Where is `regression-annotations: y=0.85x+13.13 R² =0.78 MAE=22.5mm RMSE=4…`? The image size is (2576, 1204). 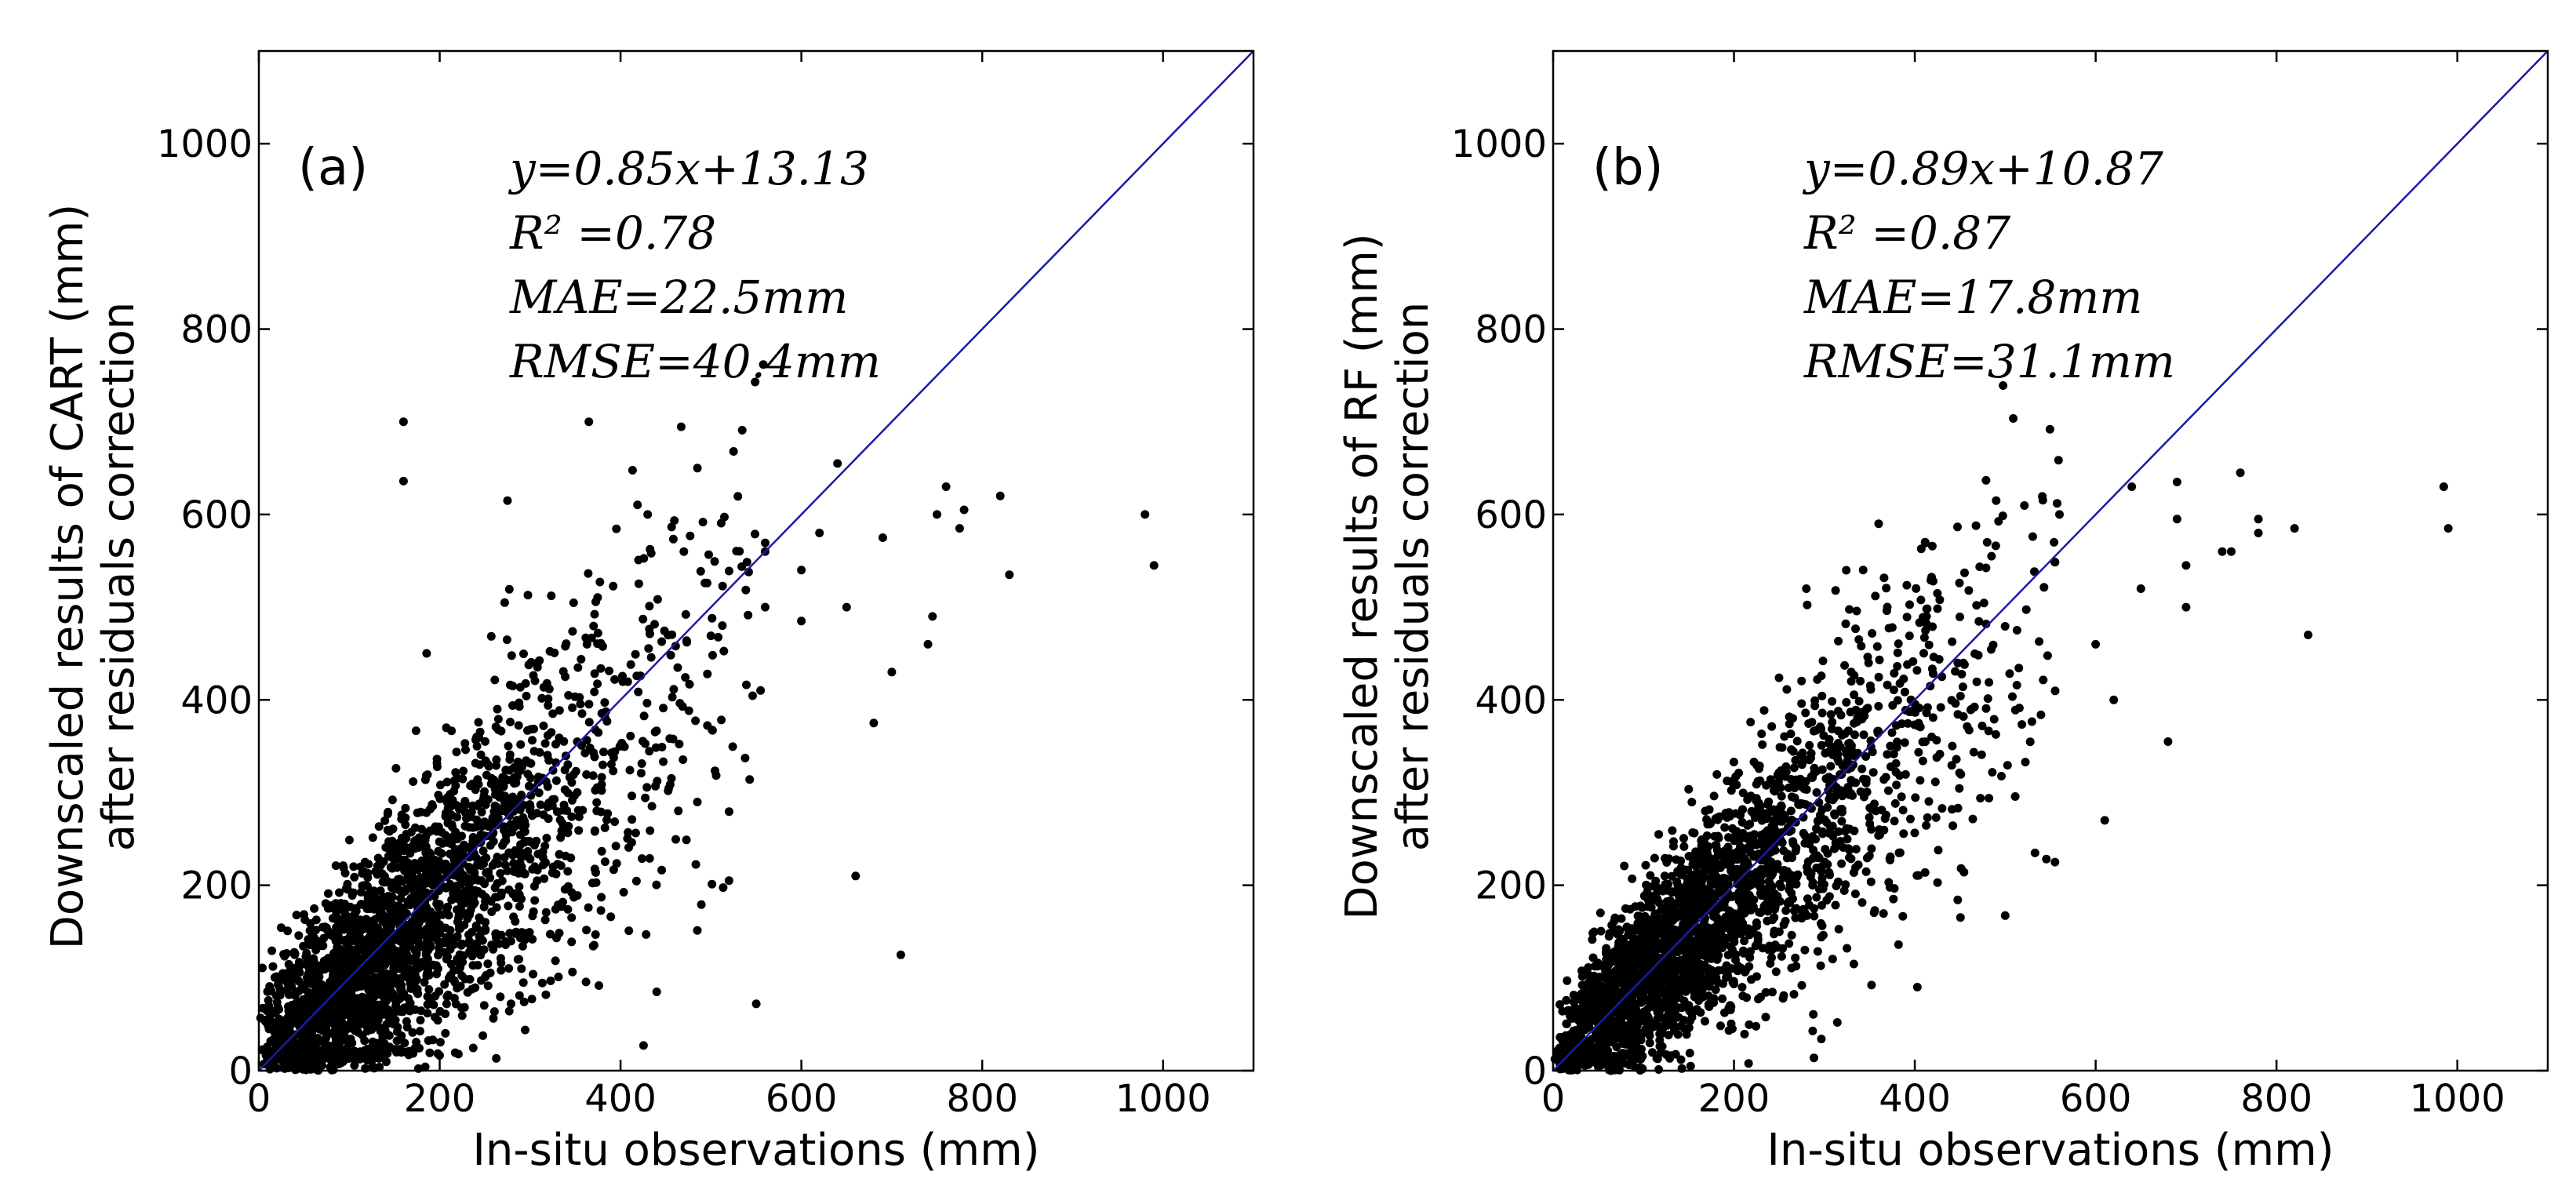
regression-annotations: y=0.85x+13.13 R² =0.78 MAE=22.5mm RMSE=4… is located at coordinates (694, 265).